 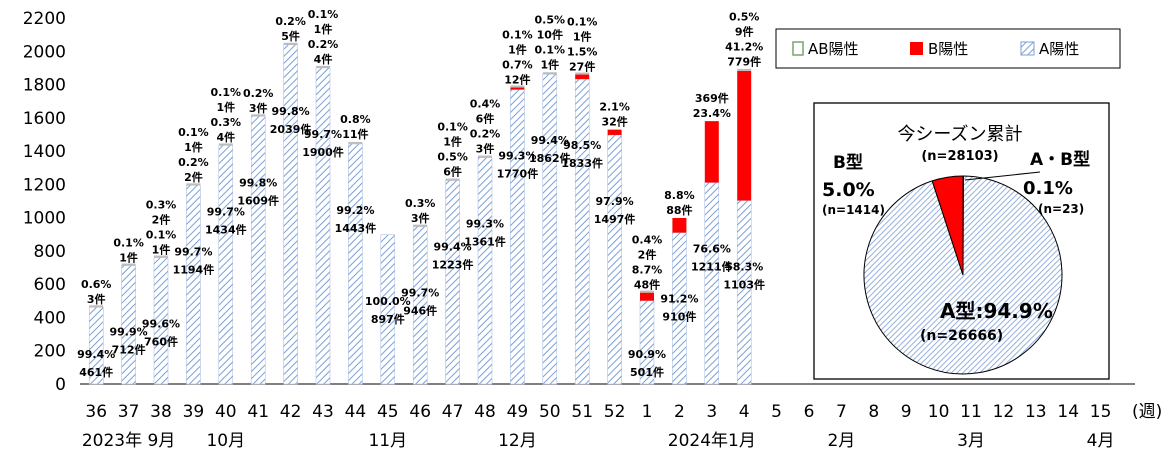 What do you see at coordinates (679, 299) in the screenshot?
I see `bar-a-percent-label: 91.2%` at bounding box center [679, 299].